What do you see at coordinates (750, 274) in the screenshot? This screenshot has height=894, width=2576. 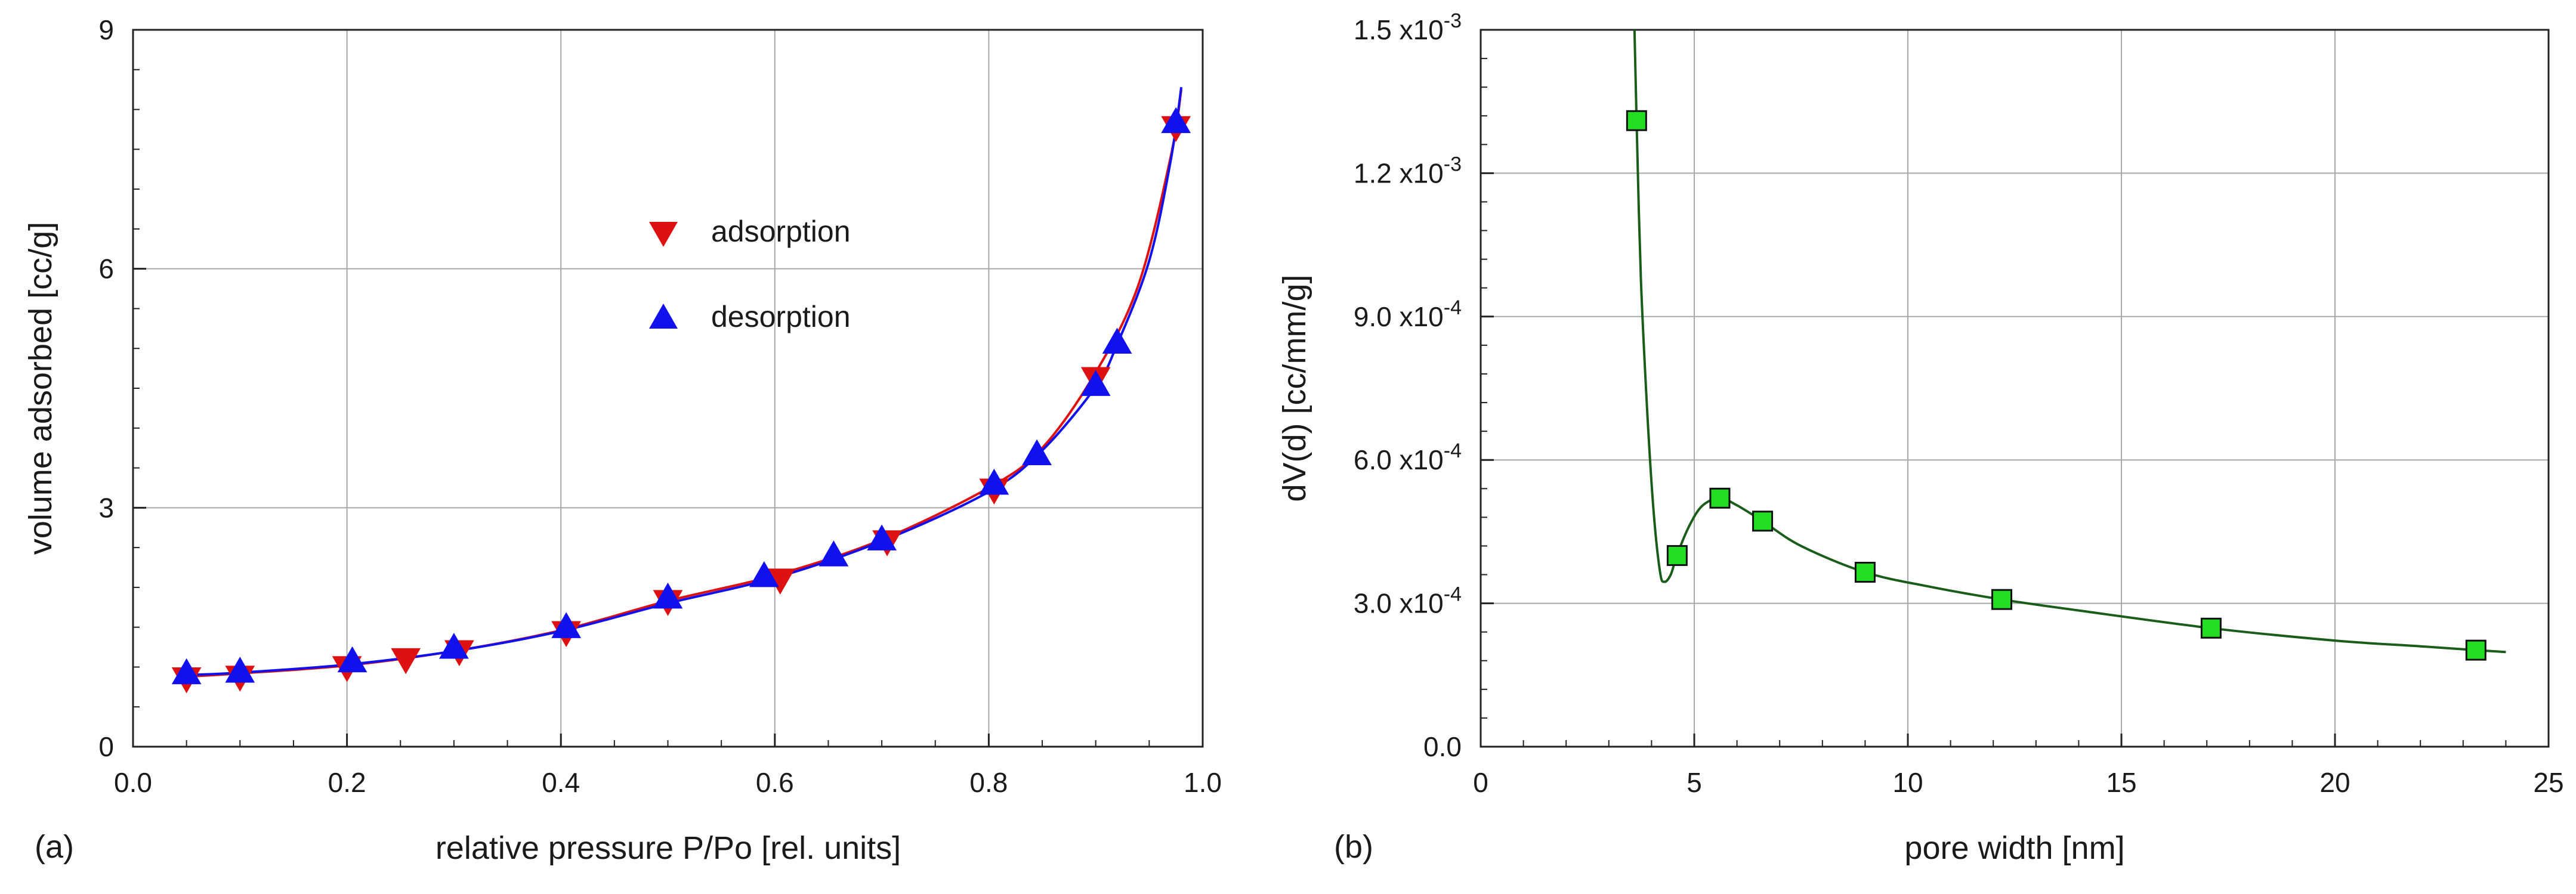 I see `panel-a-legend: adsorption desorption` at bounding box center [750, 274].